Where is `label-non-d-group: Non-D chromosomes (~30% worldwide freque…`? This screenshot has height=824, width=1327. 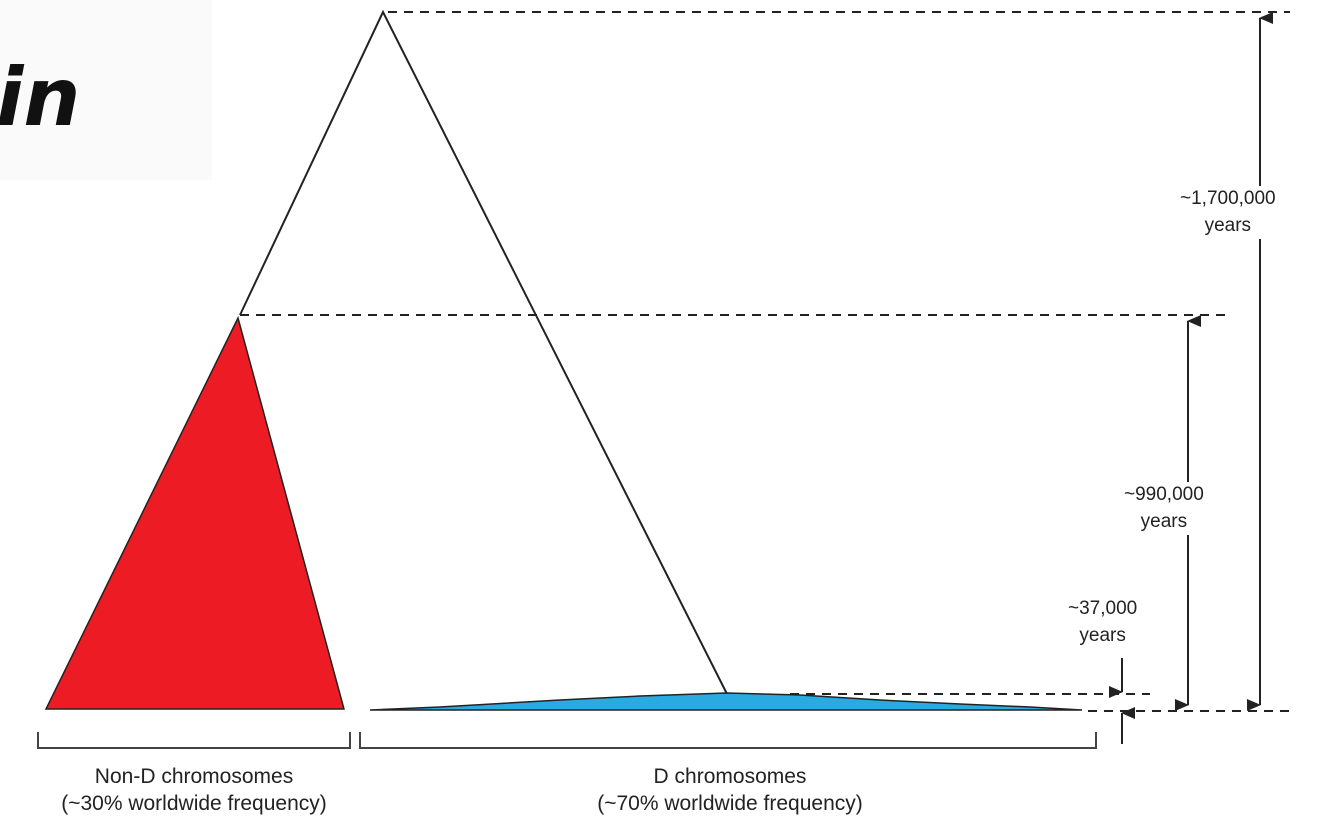 label-non-d-group: Non-D chromosomes (~30% worldwide freque… is located at coordinates (194, 790).